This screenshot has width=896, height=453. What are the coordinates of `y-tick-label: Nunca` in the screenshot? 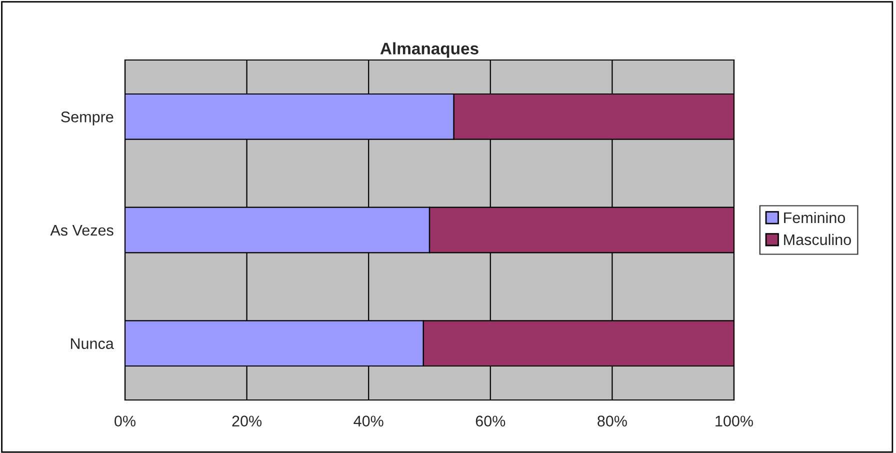 It's located at (92, 344).